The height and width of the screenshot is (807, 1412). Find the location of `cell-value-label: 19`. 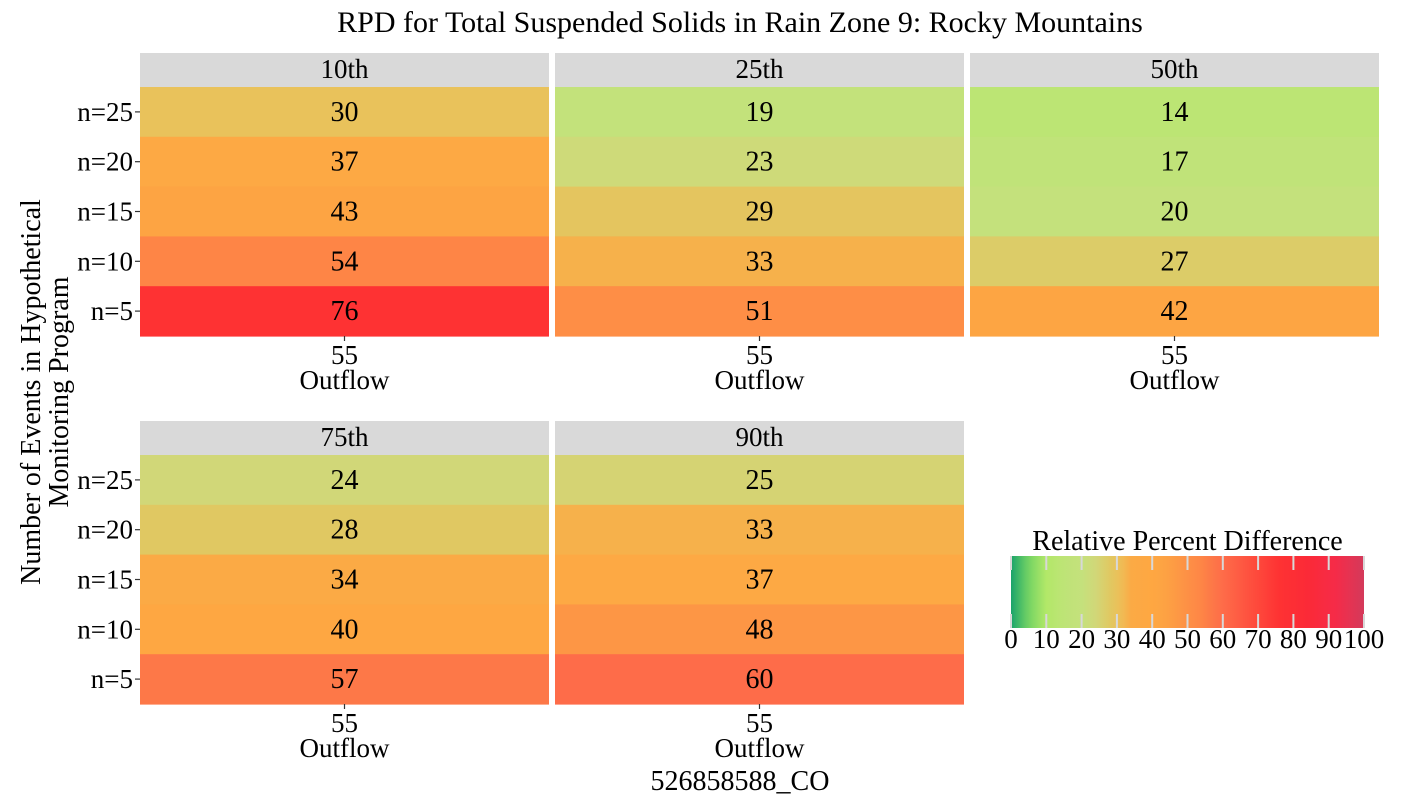

cell-value-label: 19 is located at coordinates (760, 112).